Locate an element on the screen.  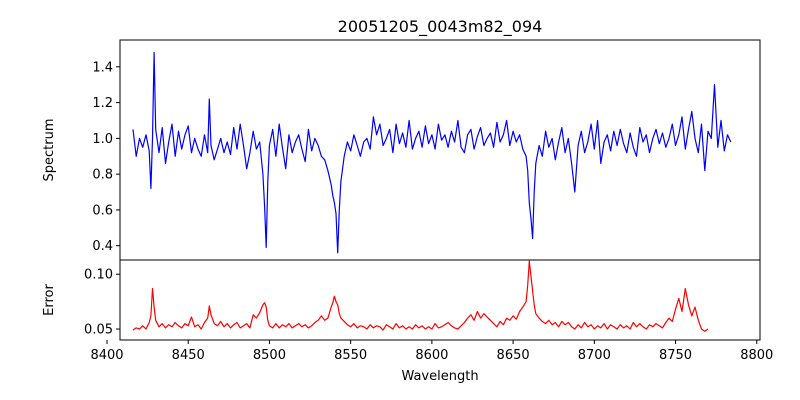
spectrum-y-tick-label: 1.4 is located at coordinates (102, 67).